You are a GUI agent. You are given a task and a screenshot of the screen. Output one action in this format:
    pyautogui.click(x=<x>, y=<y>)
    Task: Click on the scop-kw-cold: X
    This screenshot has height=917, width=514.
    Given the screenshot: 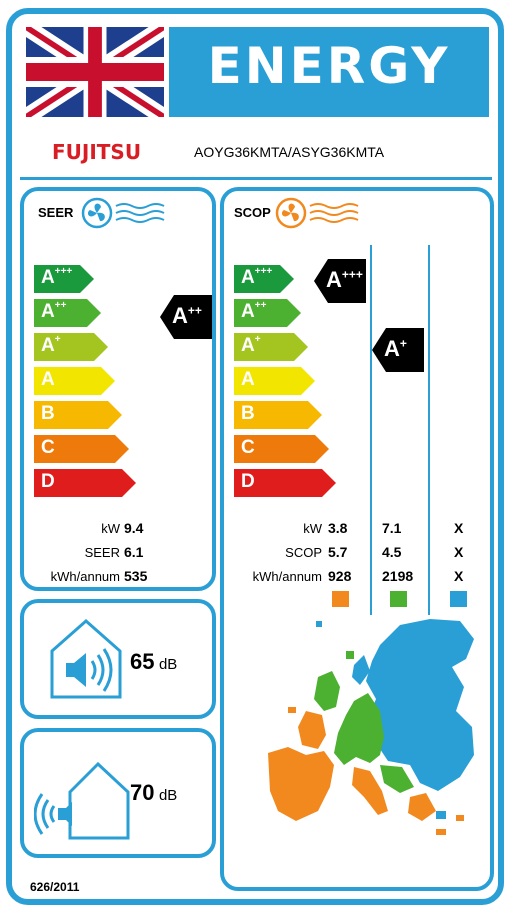 What is the action you would take?
    pyautogui.click(x=459, y=528)
    